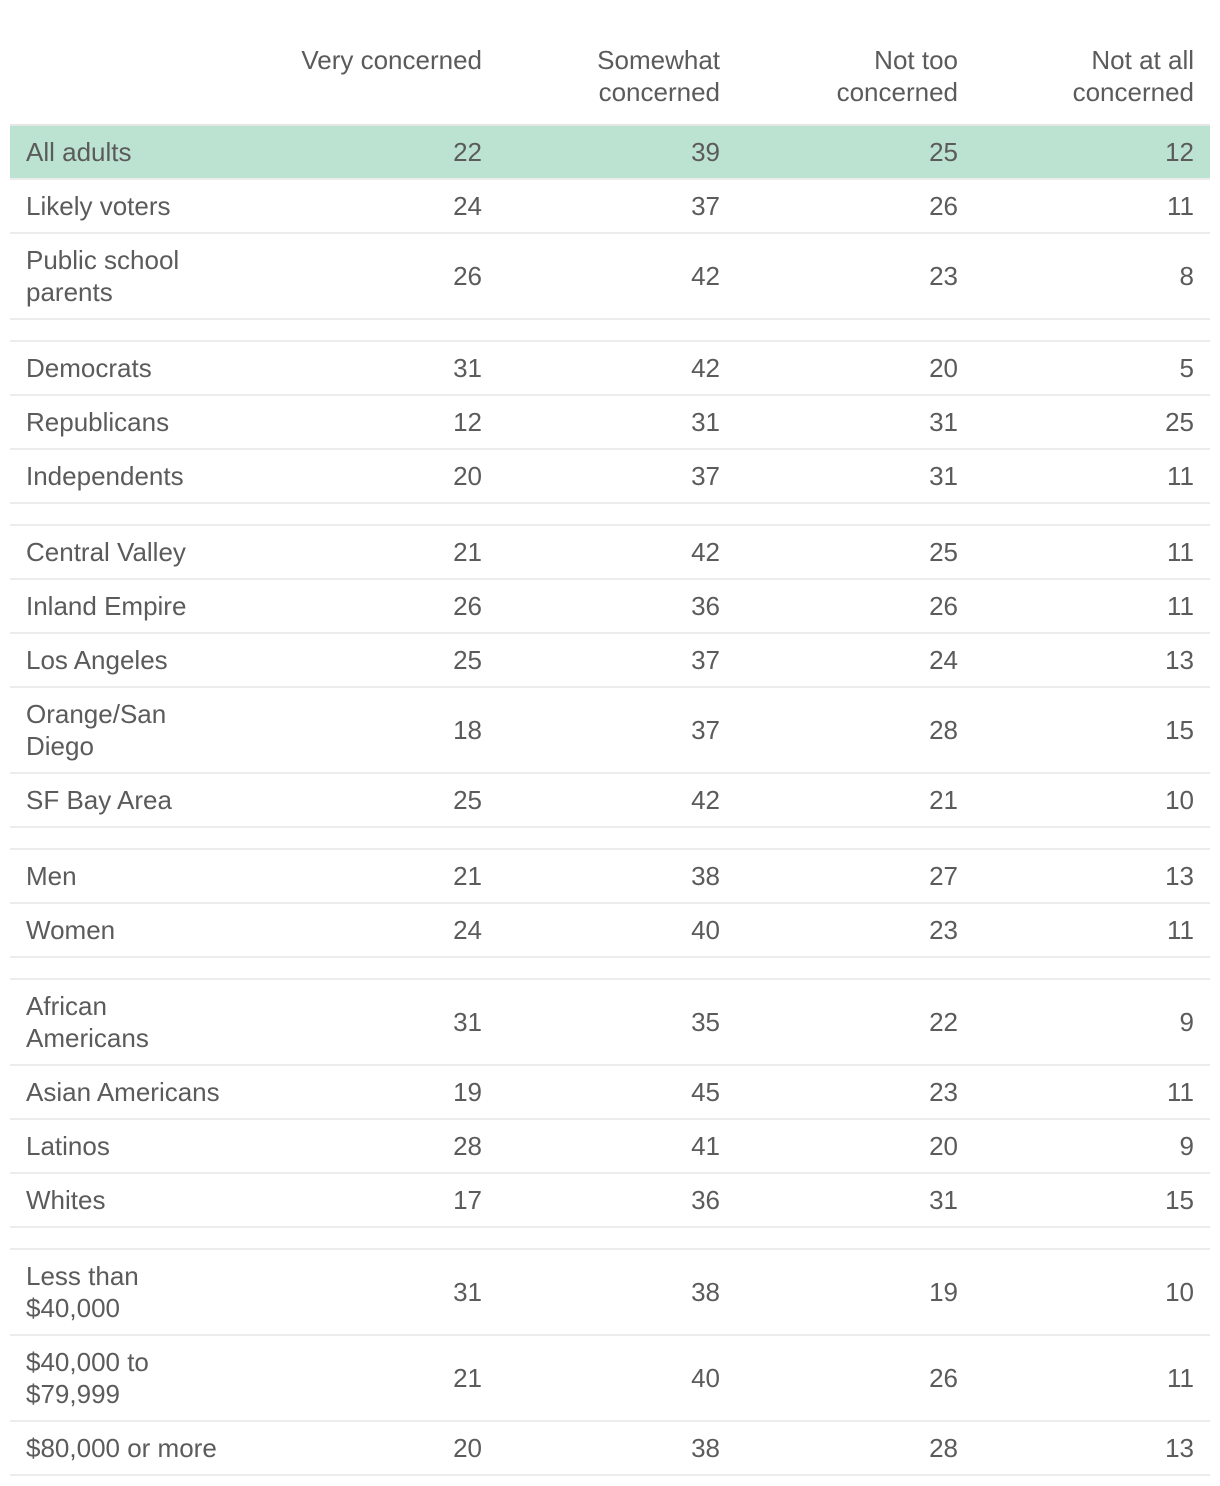 This screenshot has width=1220, height=1486. Describe the element at coordinates (943, 876) in the screenshot. I see `cell-value-not-too-concerned: 27` at that location.